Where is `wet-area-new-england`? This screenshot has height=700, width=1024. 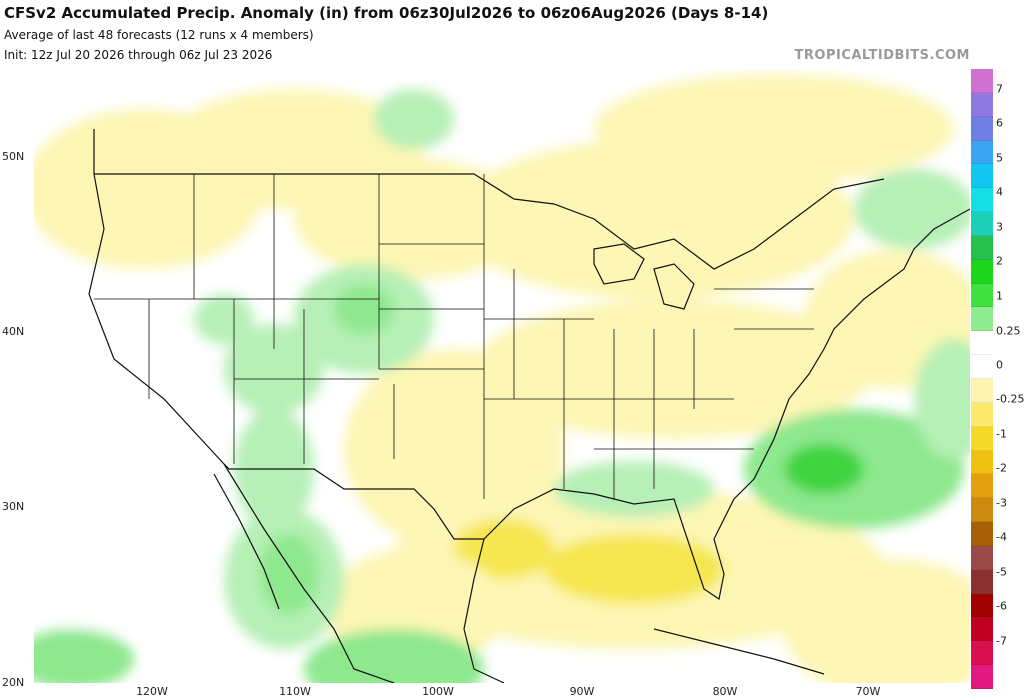 wet-area-new-england is located at coordinates (912, 209).